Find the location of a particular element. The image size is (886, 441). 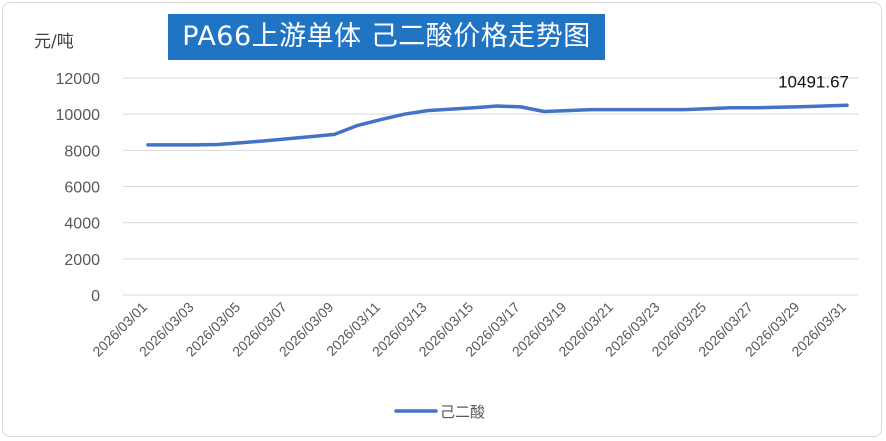

y-tick-label: 4000 is located at coordinates (82, 224).